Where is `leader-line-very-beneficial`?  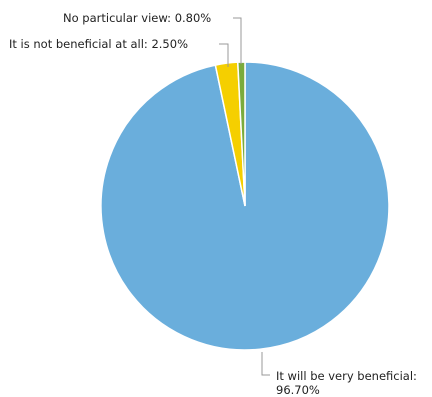 leader-line-very-beneficial is located at coordinates (265, 364).